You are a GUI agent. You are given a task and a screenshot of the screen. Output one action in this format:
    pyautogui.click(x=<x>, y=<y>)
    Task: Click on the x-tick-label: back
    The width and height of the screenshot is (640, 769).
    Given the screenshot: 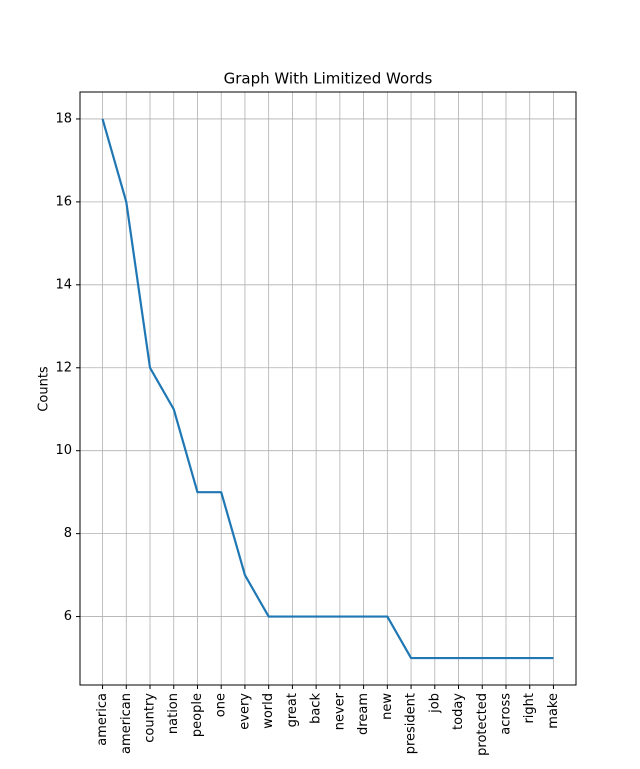 What is the action you would take?
    pyautogui.click(x=316, y=708)
    